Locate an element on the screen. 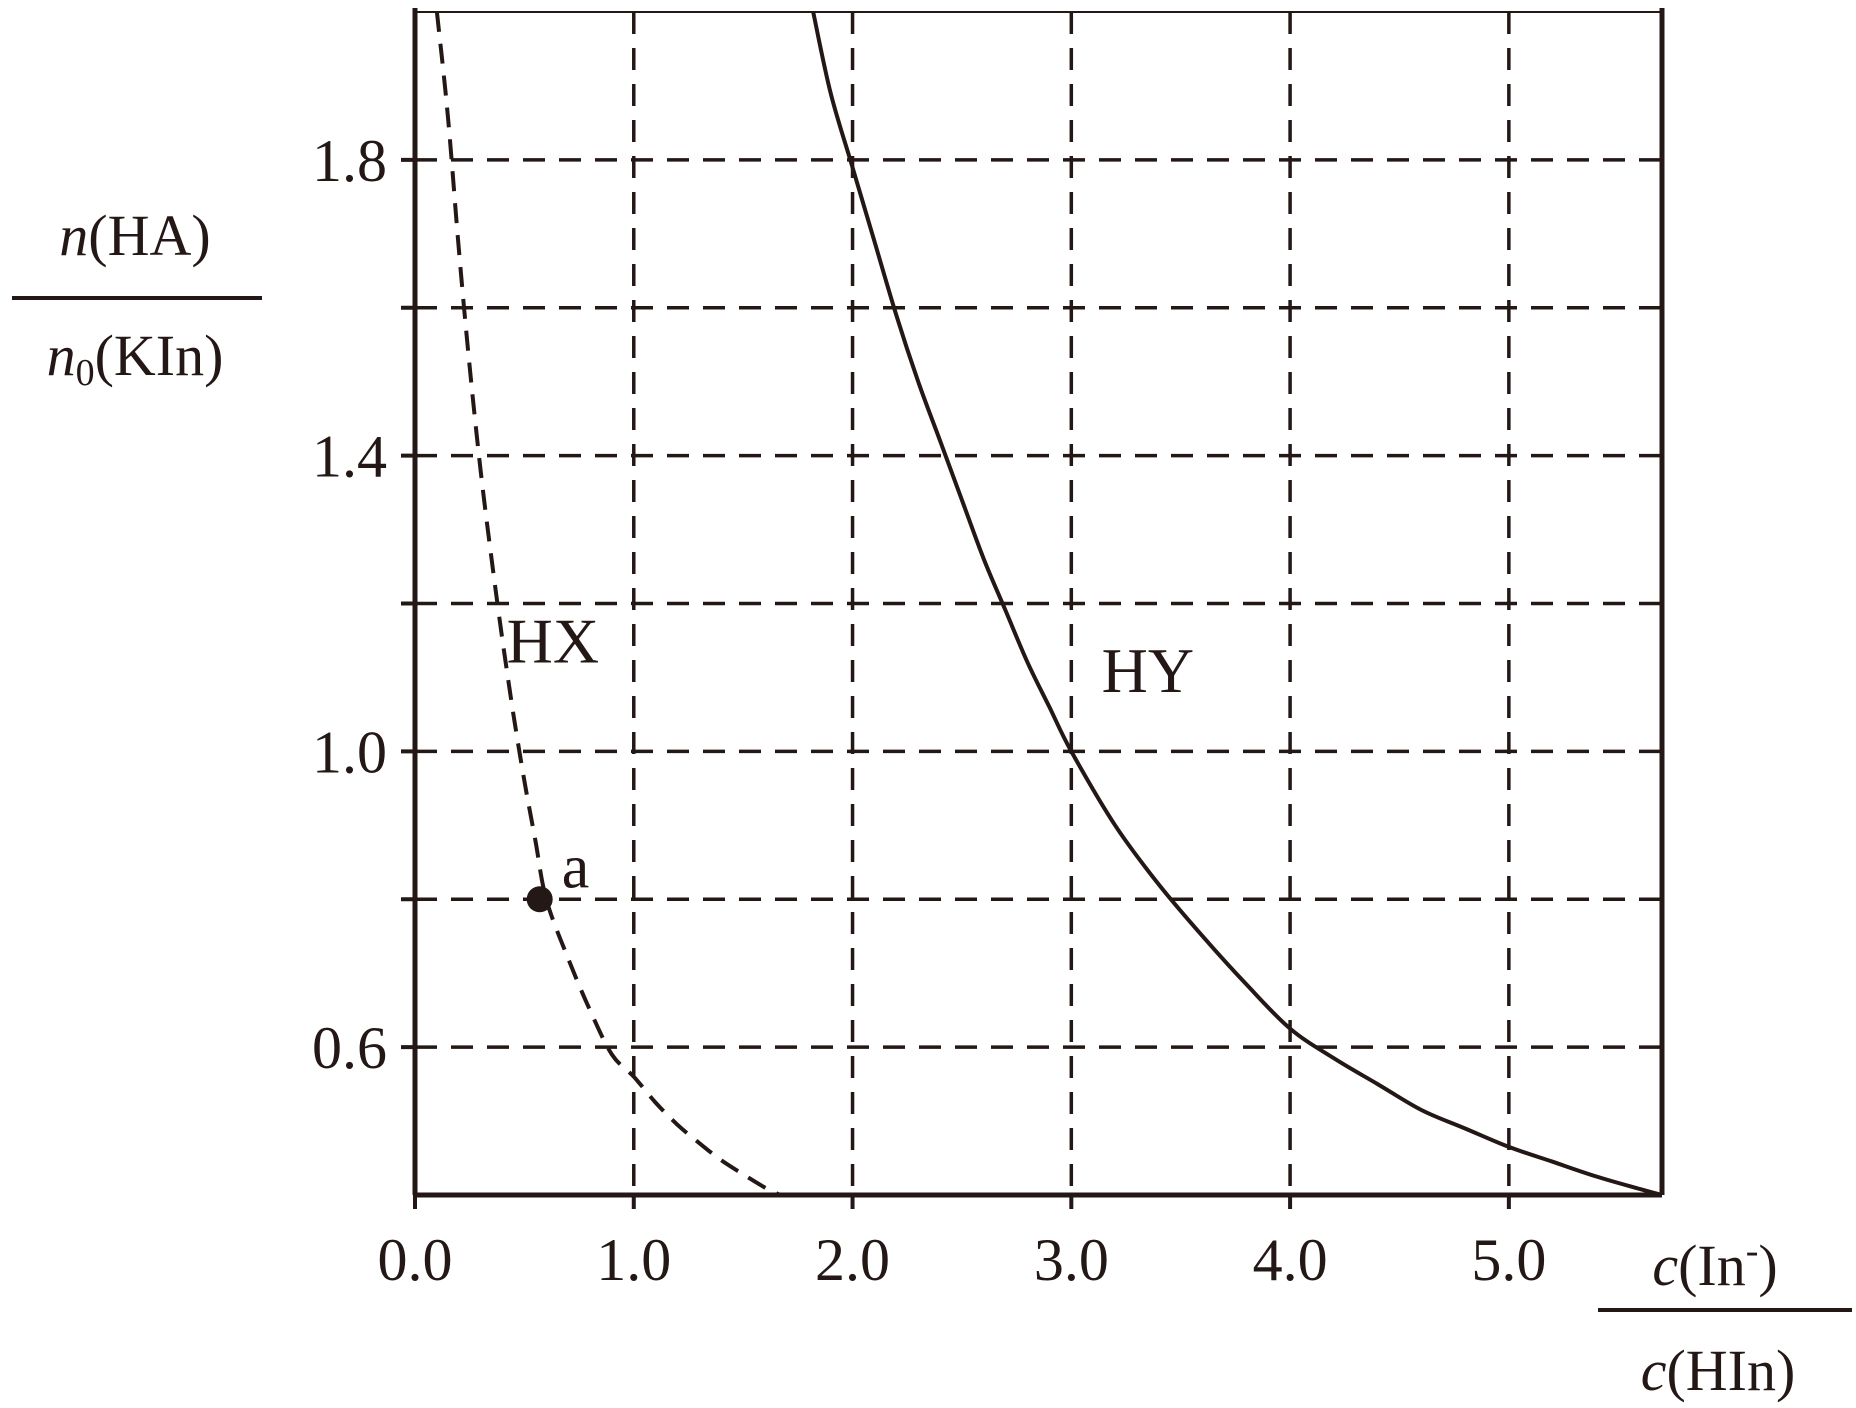  y-tick-label: 1.0 is located at coordinates (349, 752).